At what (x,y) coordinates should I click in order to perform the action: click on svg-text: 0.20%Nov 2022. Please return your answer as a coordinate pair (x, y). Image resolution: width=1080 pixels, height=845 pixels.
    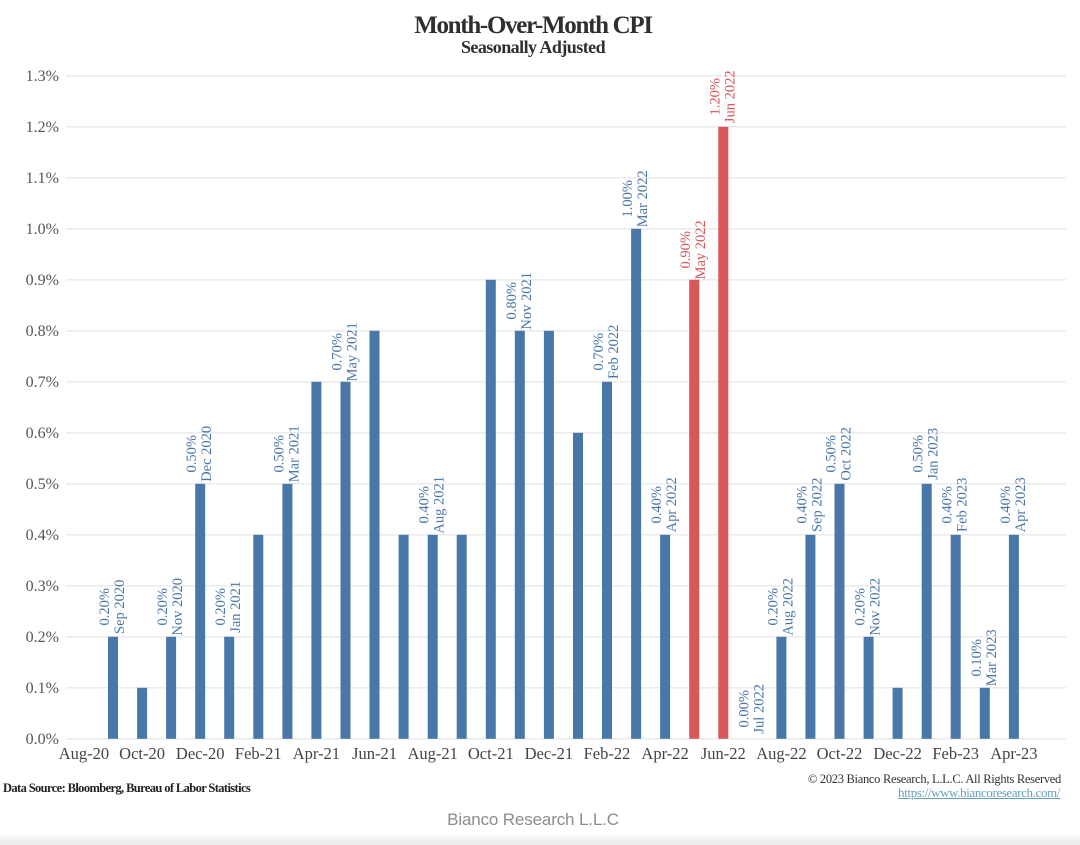
    Looking at the image, I should click on (868, 607).